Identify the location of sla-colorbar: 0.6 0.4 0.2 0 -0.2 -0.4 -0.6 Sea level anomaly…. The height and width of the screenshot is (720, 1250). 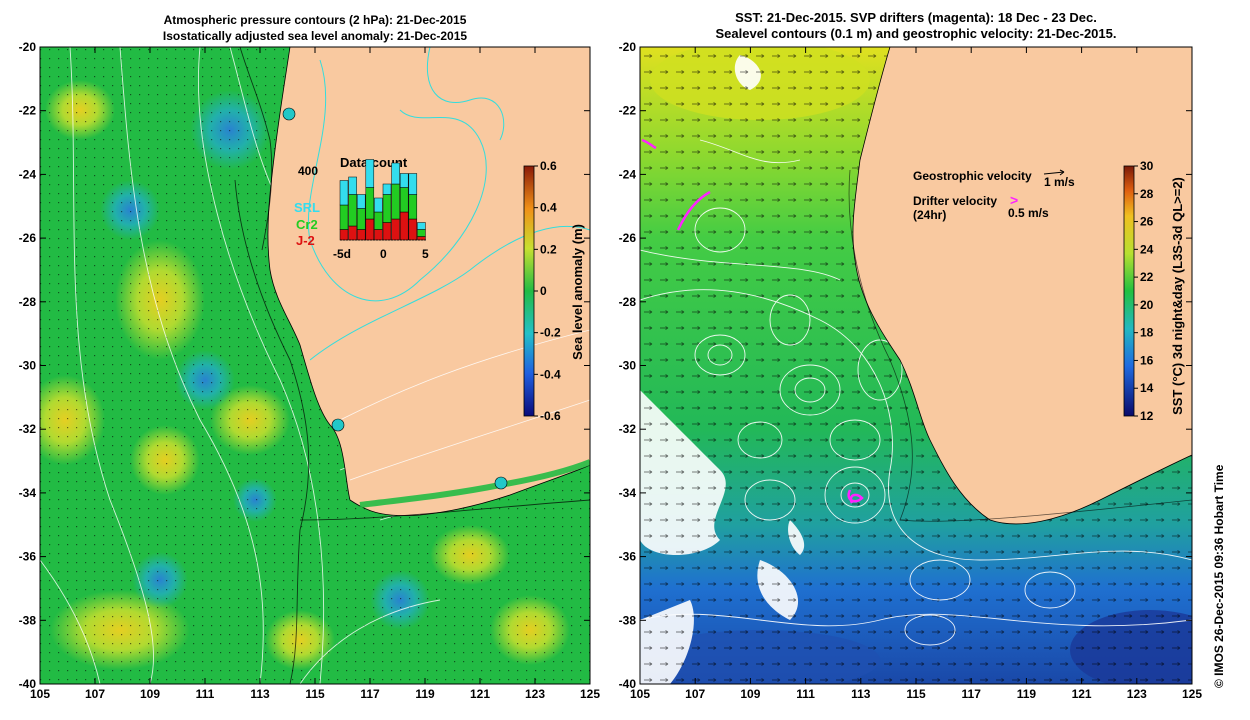
(554, 291).